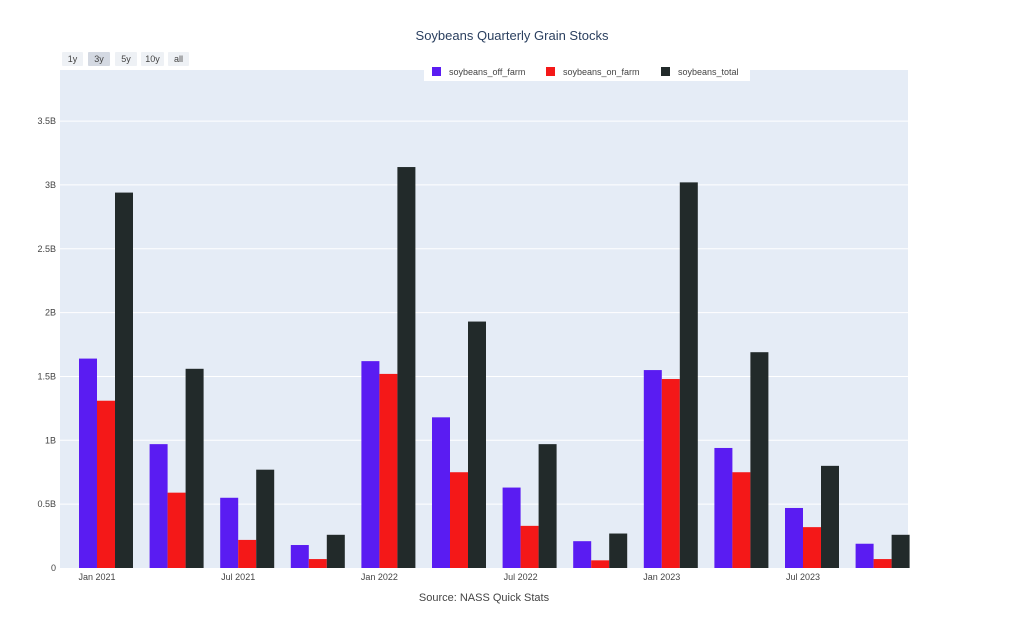 Image resolution: width=1024 pixels, height=630 pixels. I want to click on legend-label: soybeans_on_farm, so click(601, 72).